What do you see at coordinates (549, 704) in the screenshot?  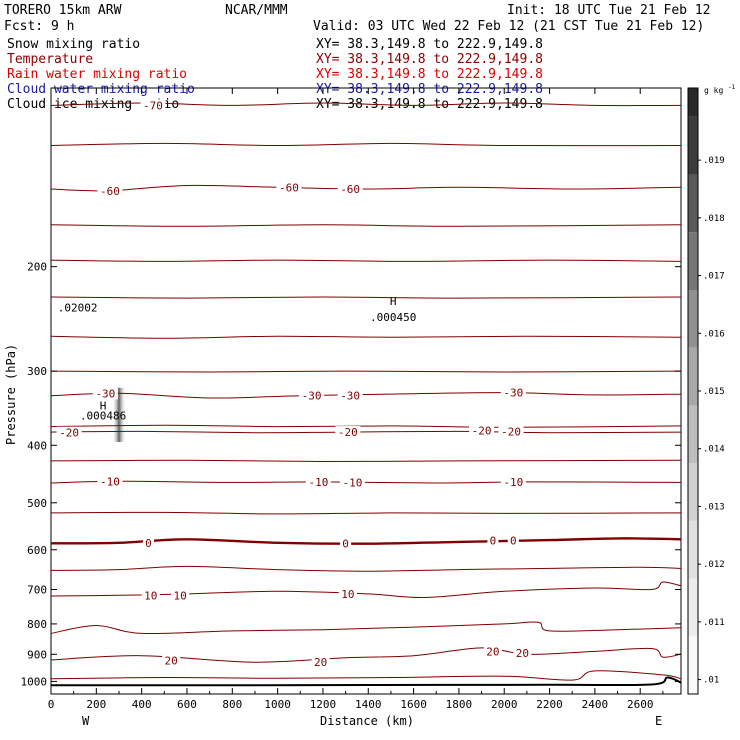 I see `x-tick-label: 2200` at bounding box center [549, 704].